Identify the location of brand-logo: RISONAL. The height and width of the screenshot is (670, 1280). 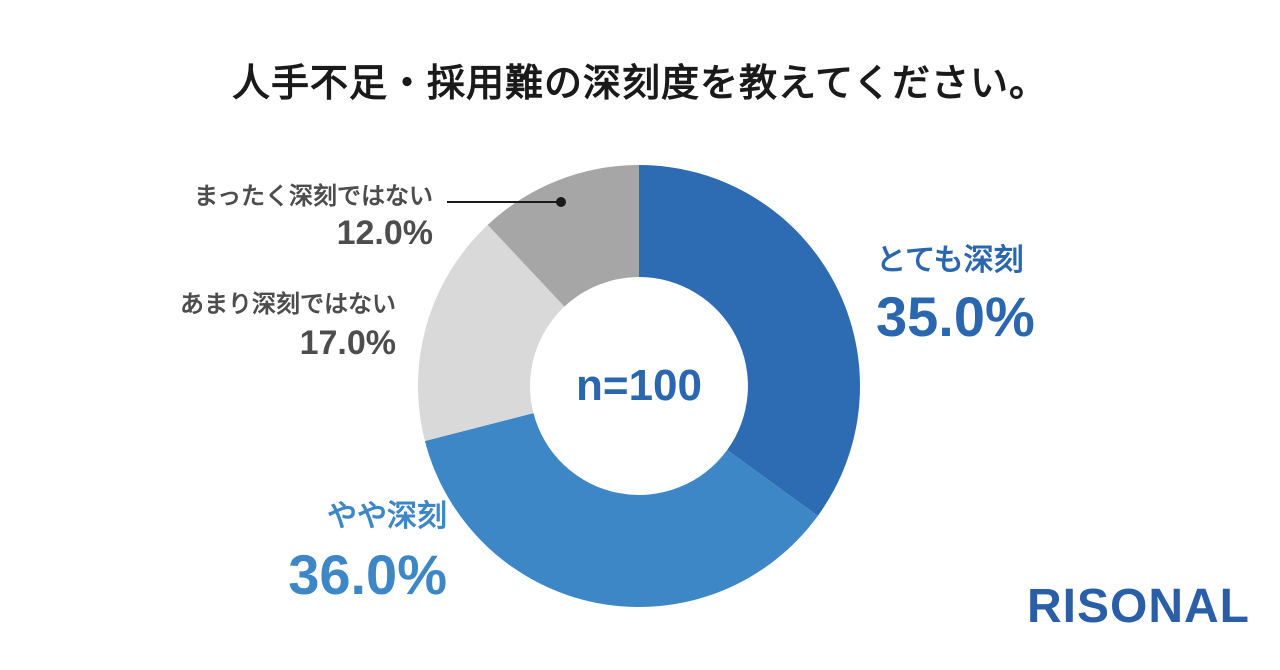
(1138, 606).